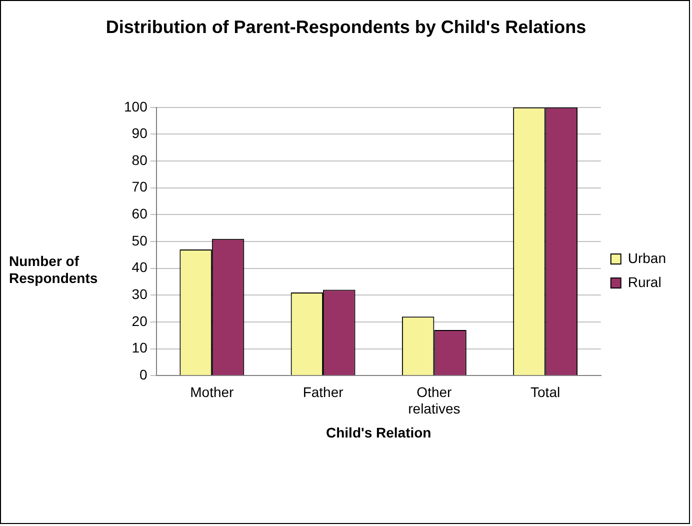 This screenshot has width=692, height=526. I want to click on y-tick-label: 30, so click(140, 294).